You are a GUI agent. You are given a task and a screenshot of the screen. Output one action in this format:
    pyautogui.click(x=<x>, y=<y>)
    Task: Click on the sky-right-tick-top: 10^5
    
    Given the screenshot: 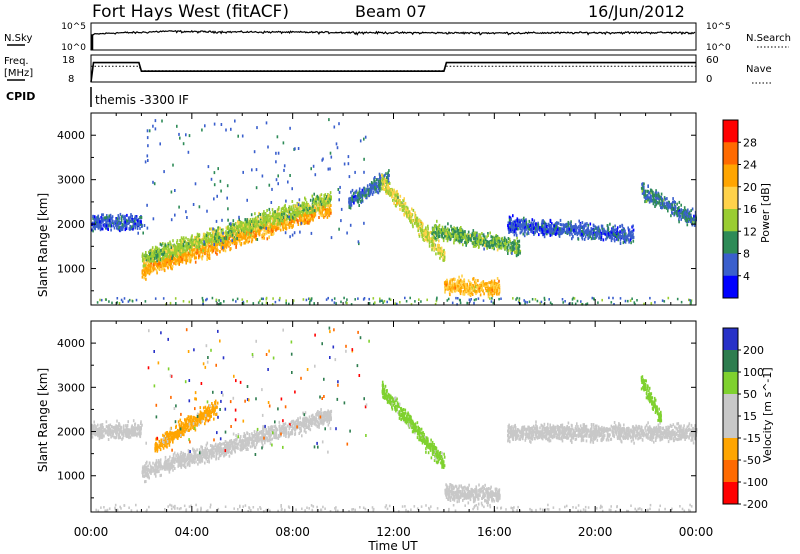 What is the action you would take?
    pyautogui.click(x=718, y=27)
    